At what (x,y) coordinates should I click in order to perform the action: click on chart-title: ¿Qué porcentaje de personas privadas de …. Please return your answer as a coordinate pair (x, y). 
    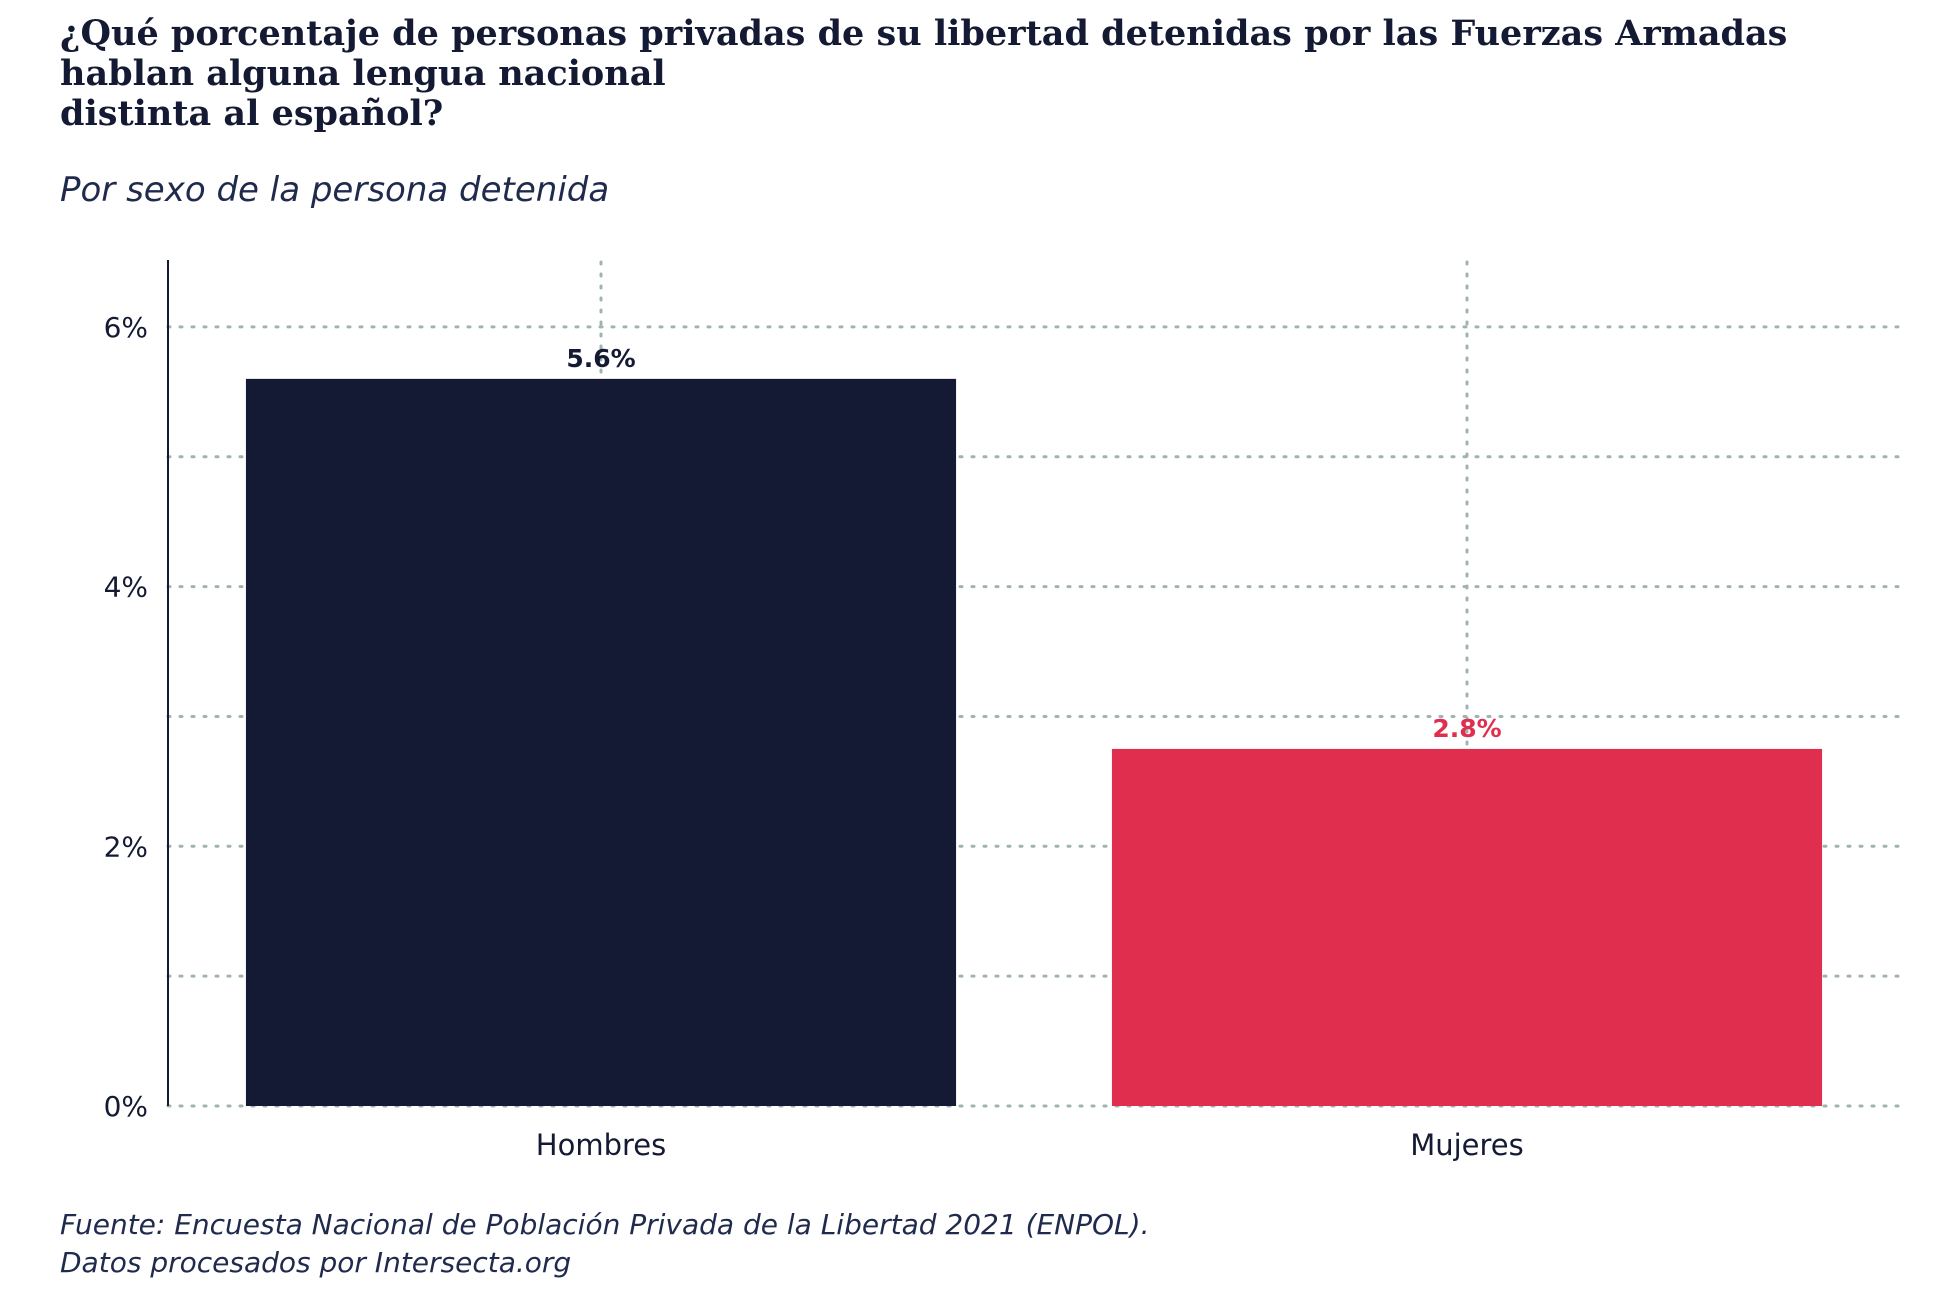
    Looking at the image, I should click on (990, 74).